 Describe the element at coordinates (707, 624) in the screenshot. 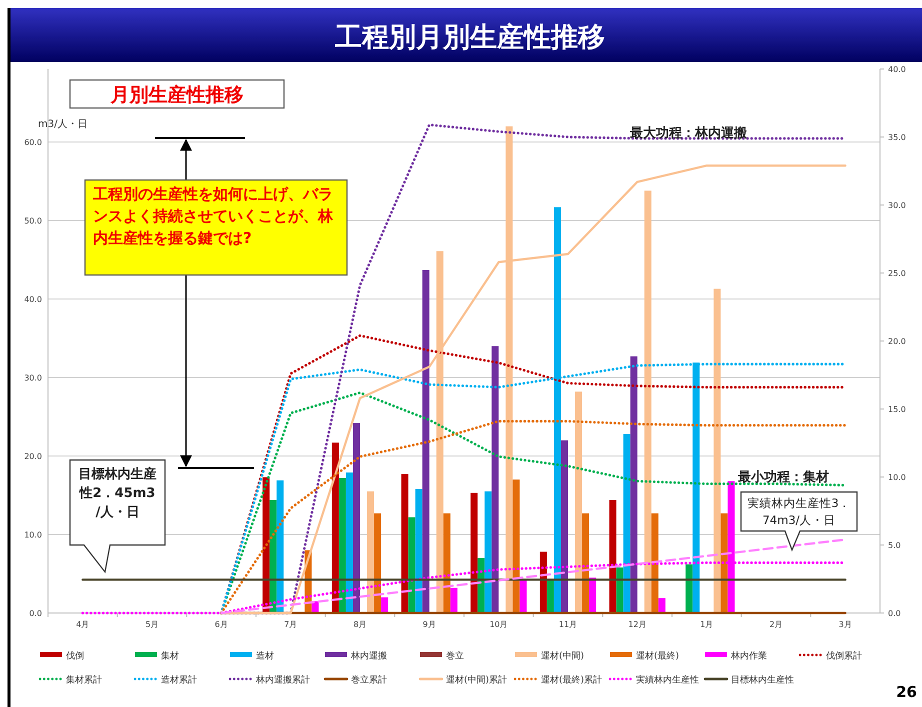

I see `x-tick-label: 1月` at that location.